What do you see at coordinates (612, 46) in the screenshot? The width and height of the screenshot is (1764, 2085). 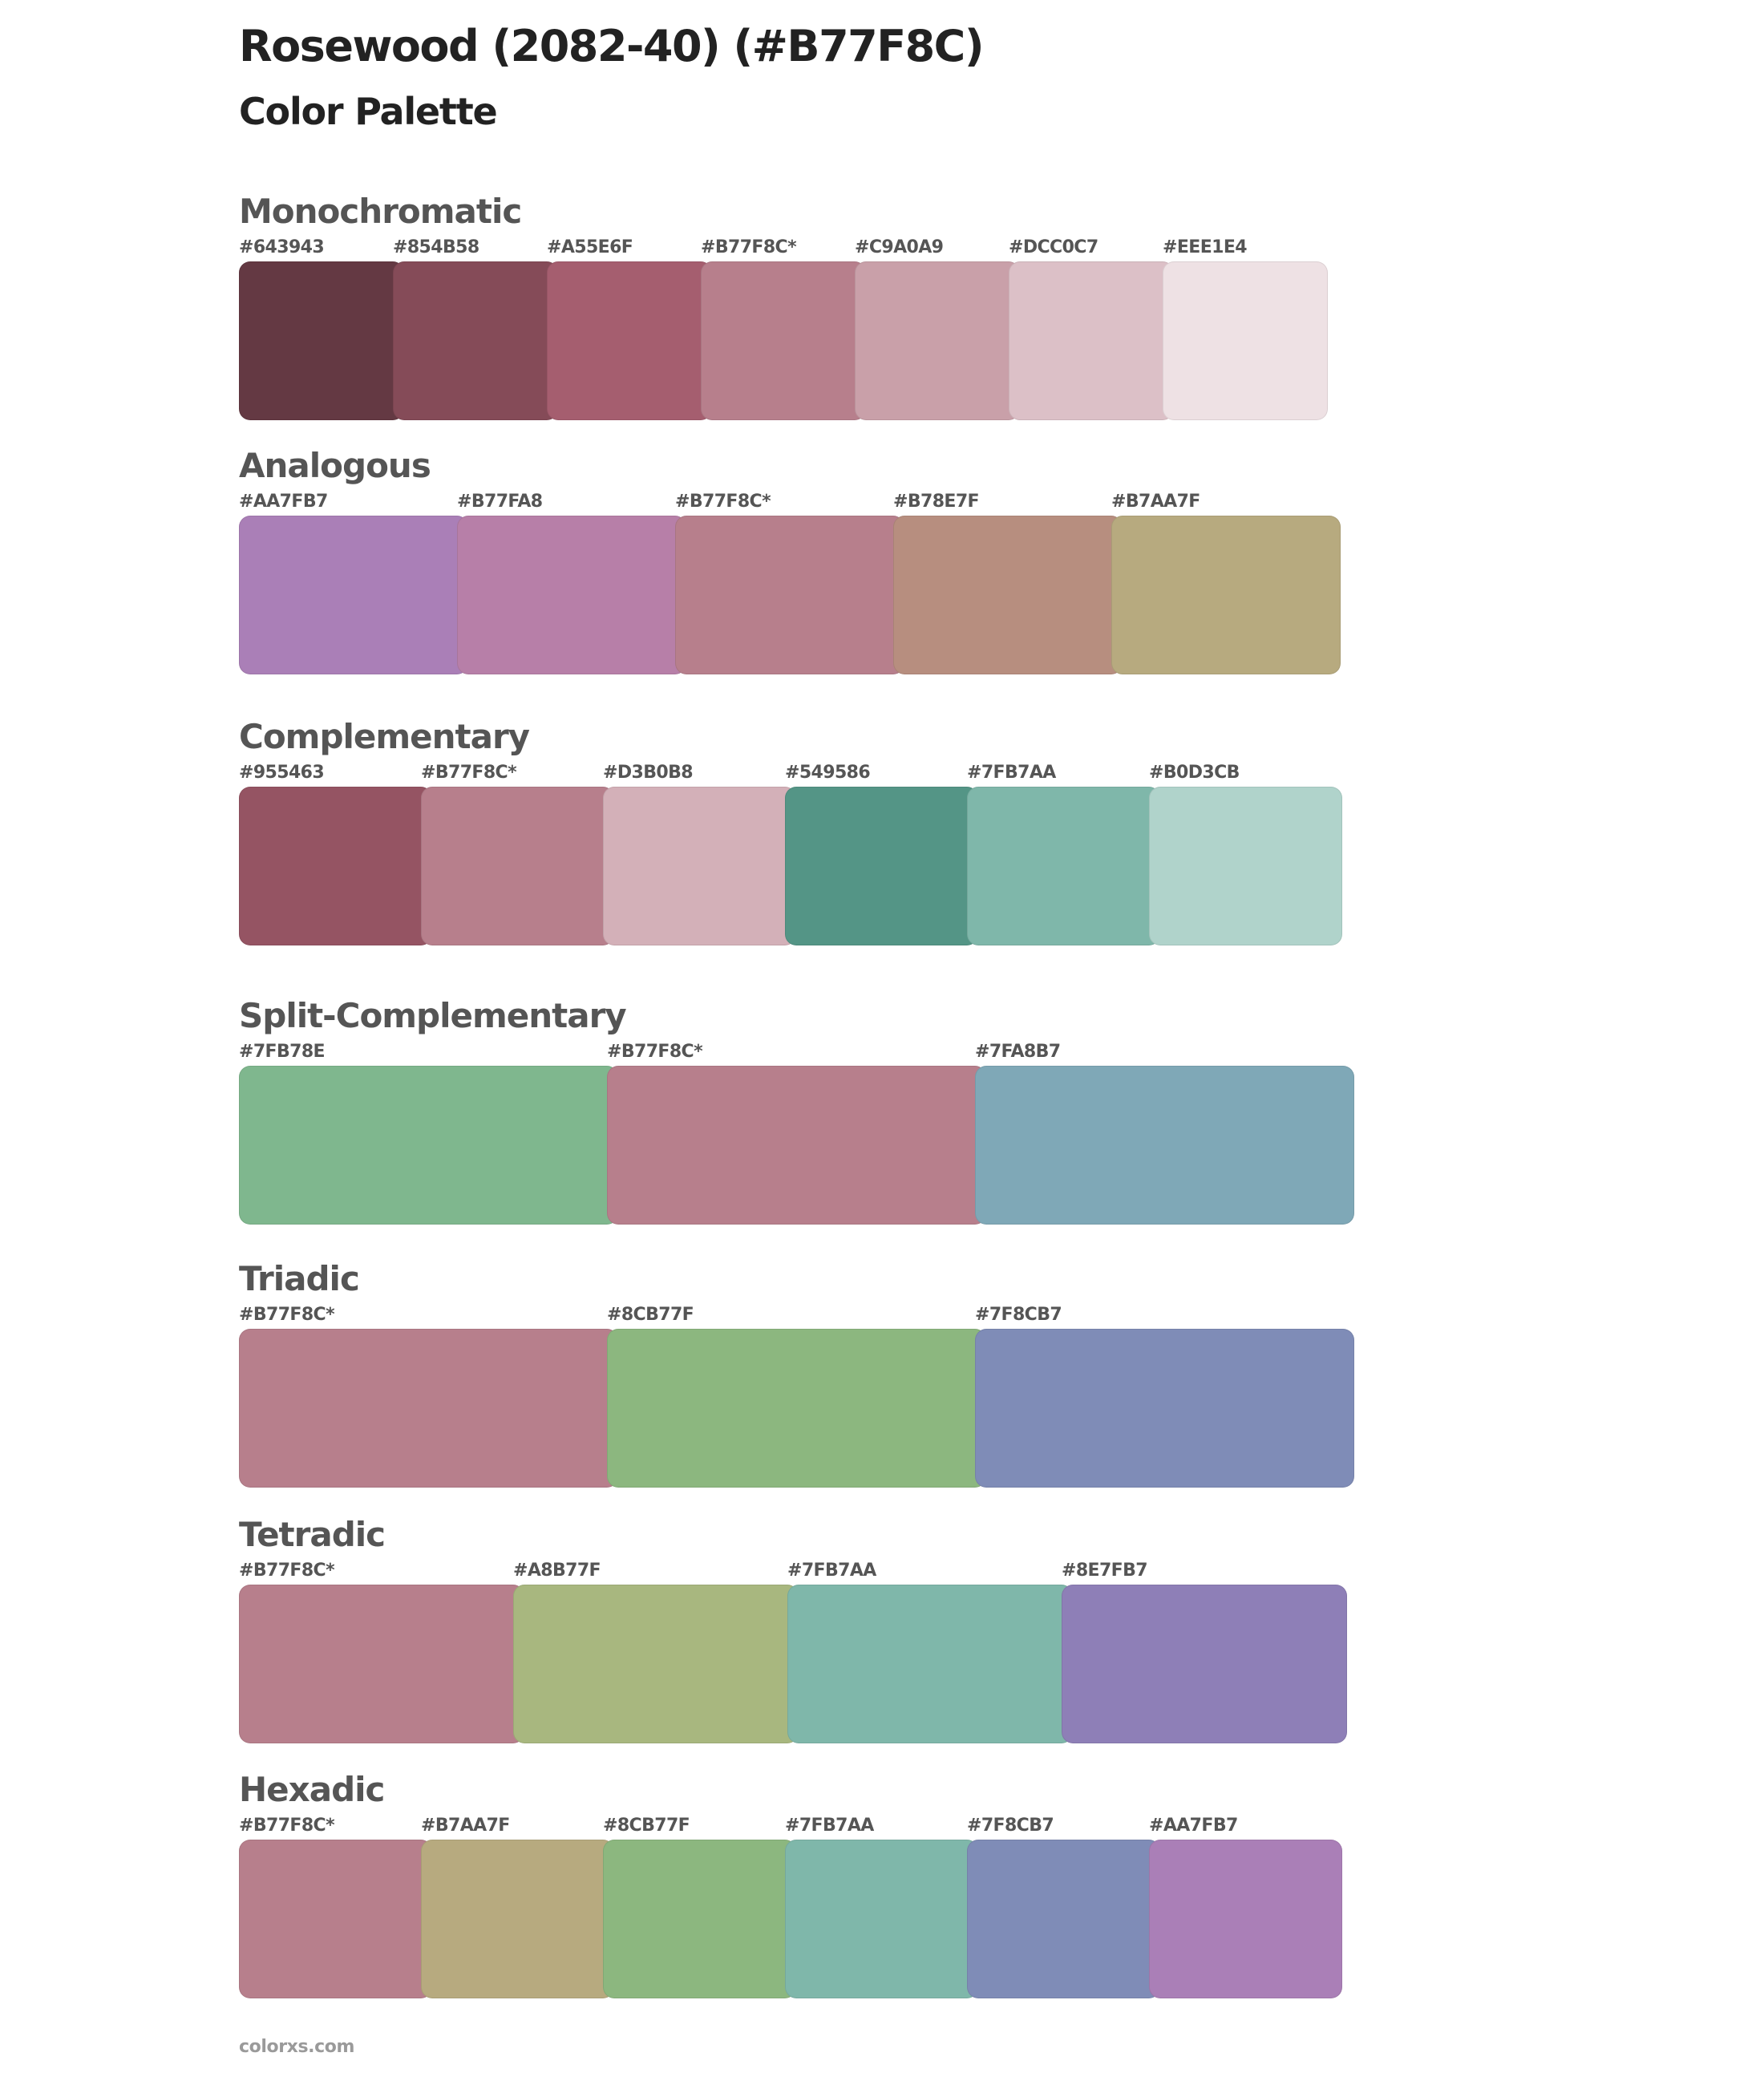 I see `page-title: Rosewood (2082-40) (#B77F8C)` at bounding box center [612, 46].